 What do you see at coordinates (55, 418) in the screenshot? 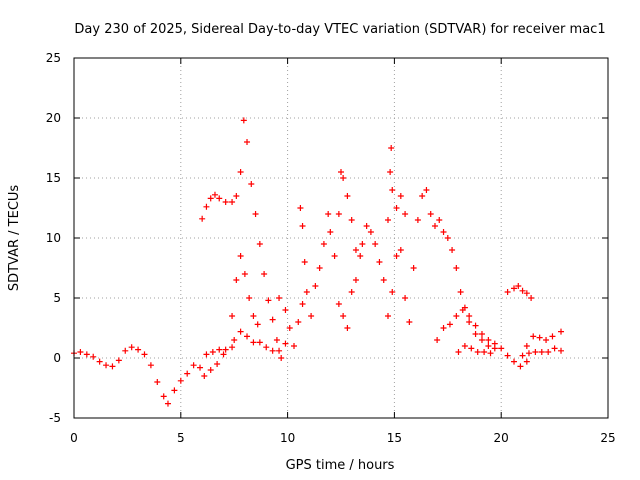
I see `y-tick-label: -5` at bounding box center [55, 418].